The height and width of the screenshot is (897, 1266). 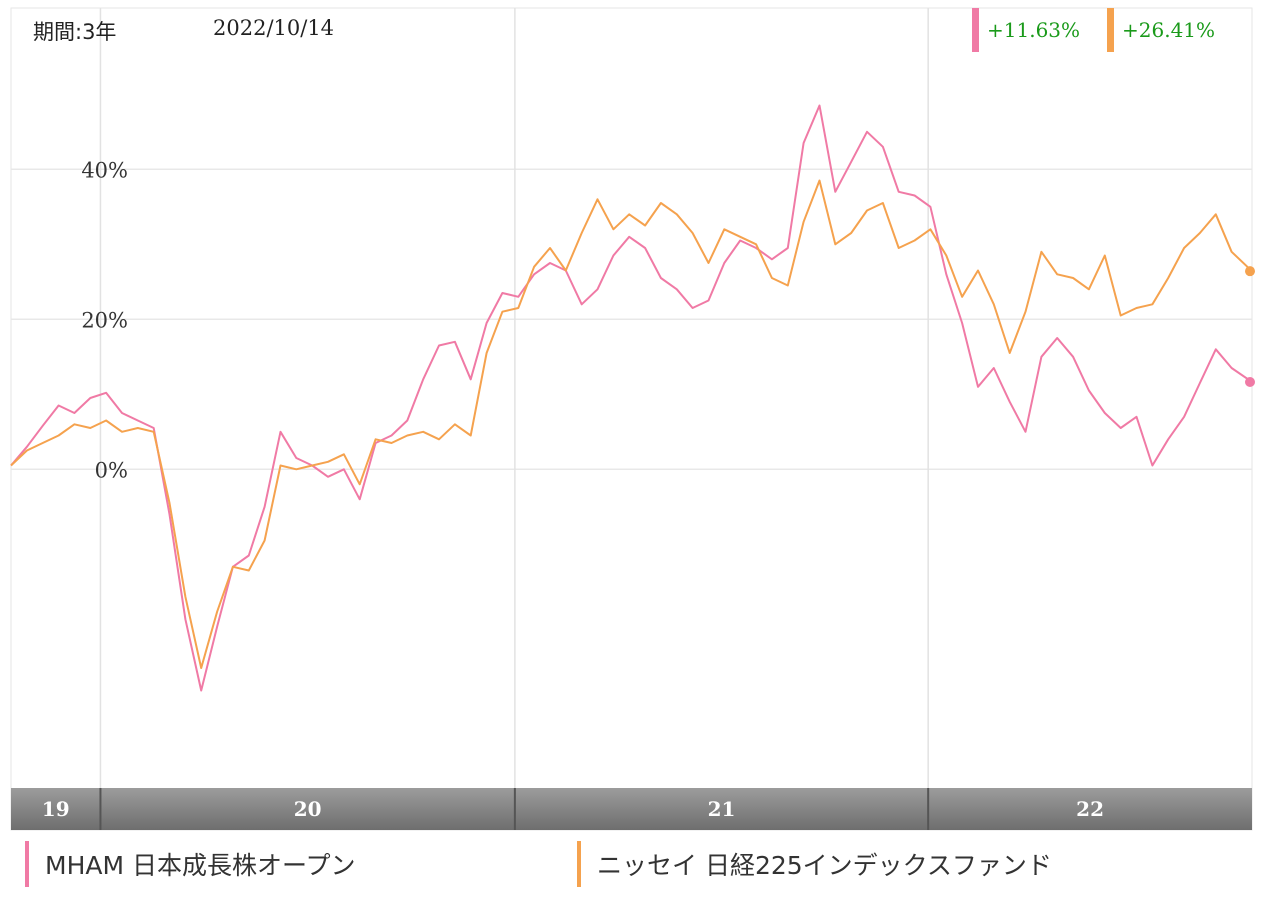 I want to click on return-swatch-nissei, so click(x=1110, y=30).